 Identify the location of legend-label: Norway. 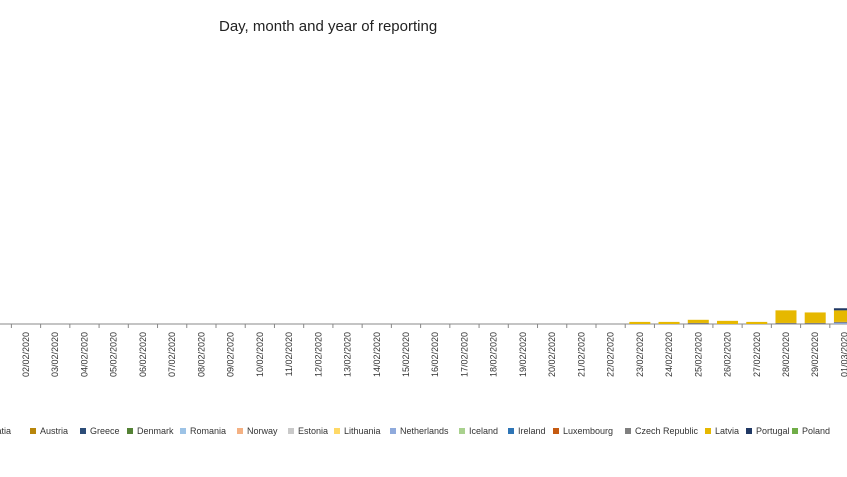
(262, 431).